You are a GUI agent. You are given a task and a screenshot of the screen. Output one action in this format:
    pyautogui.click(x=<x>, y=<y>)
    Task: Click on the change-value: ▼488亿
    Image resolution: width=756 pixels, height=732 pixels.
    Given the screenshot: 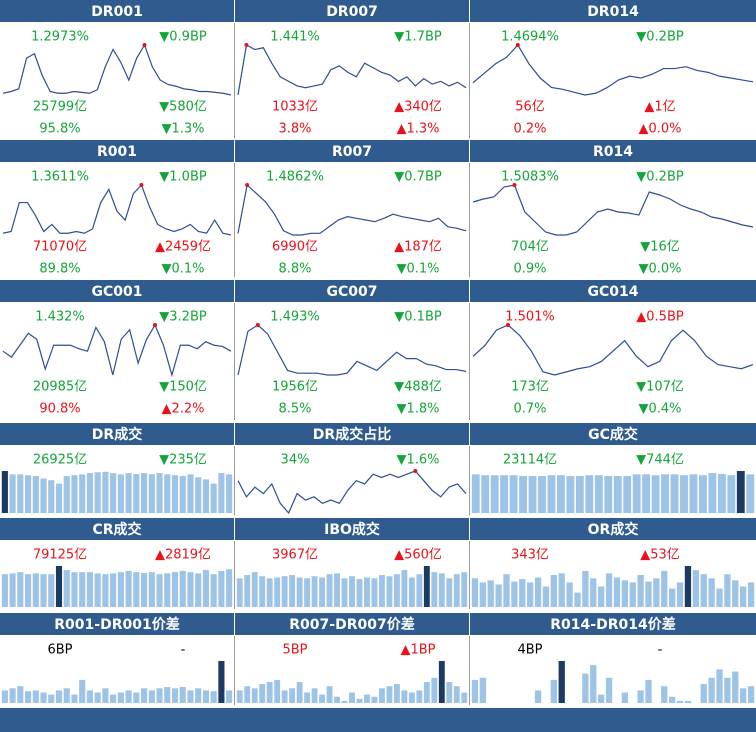 What is the action you would take?
    pyautogui.click(x=418, y=387)
    